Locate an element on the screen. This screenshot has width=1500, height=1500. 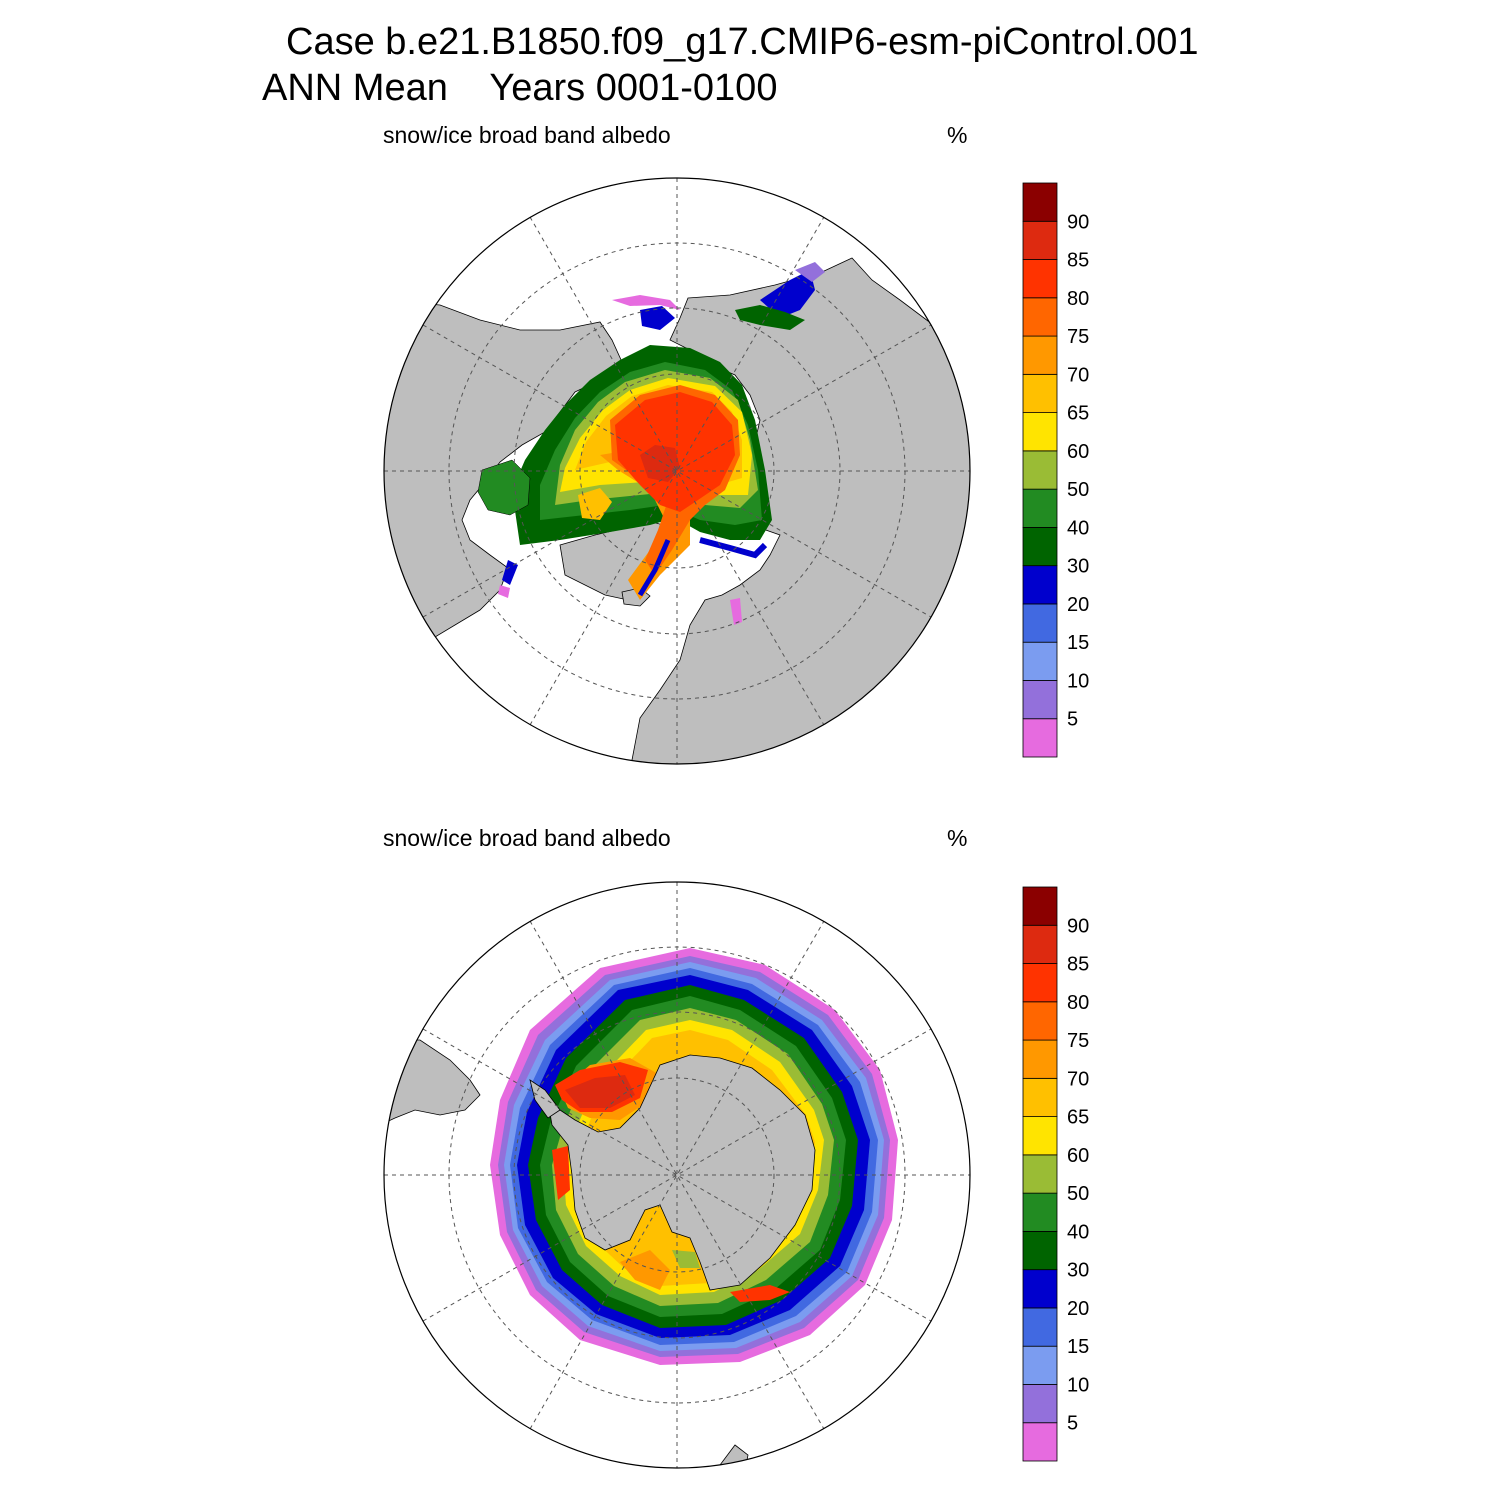
north-ice-baffin-bay is located at coordinates (595, 504).